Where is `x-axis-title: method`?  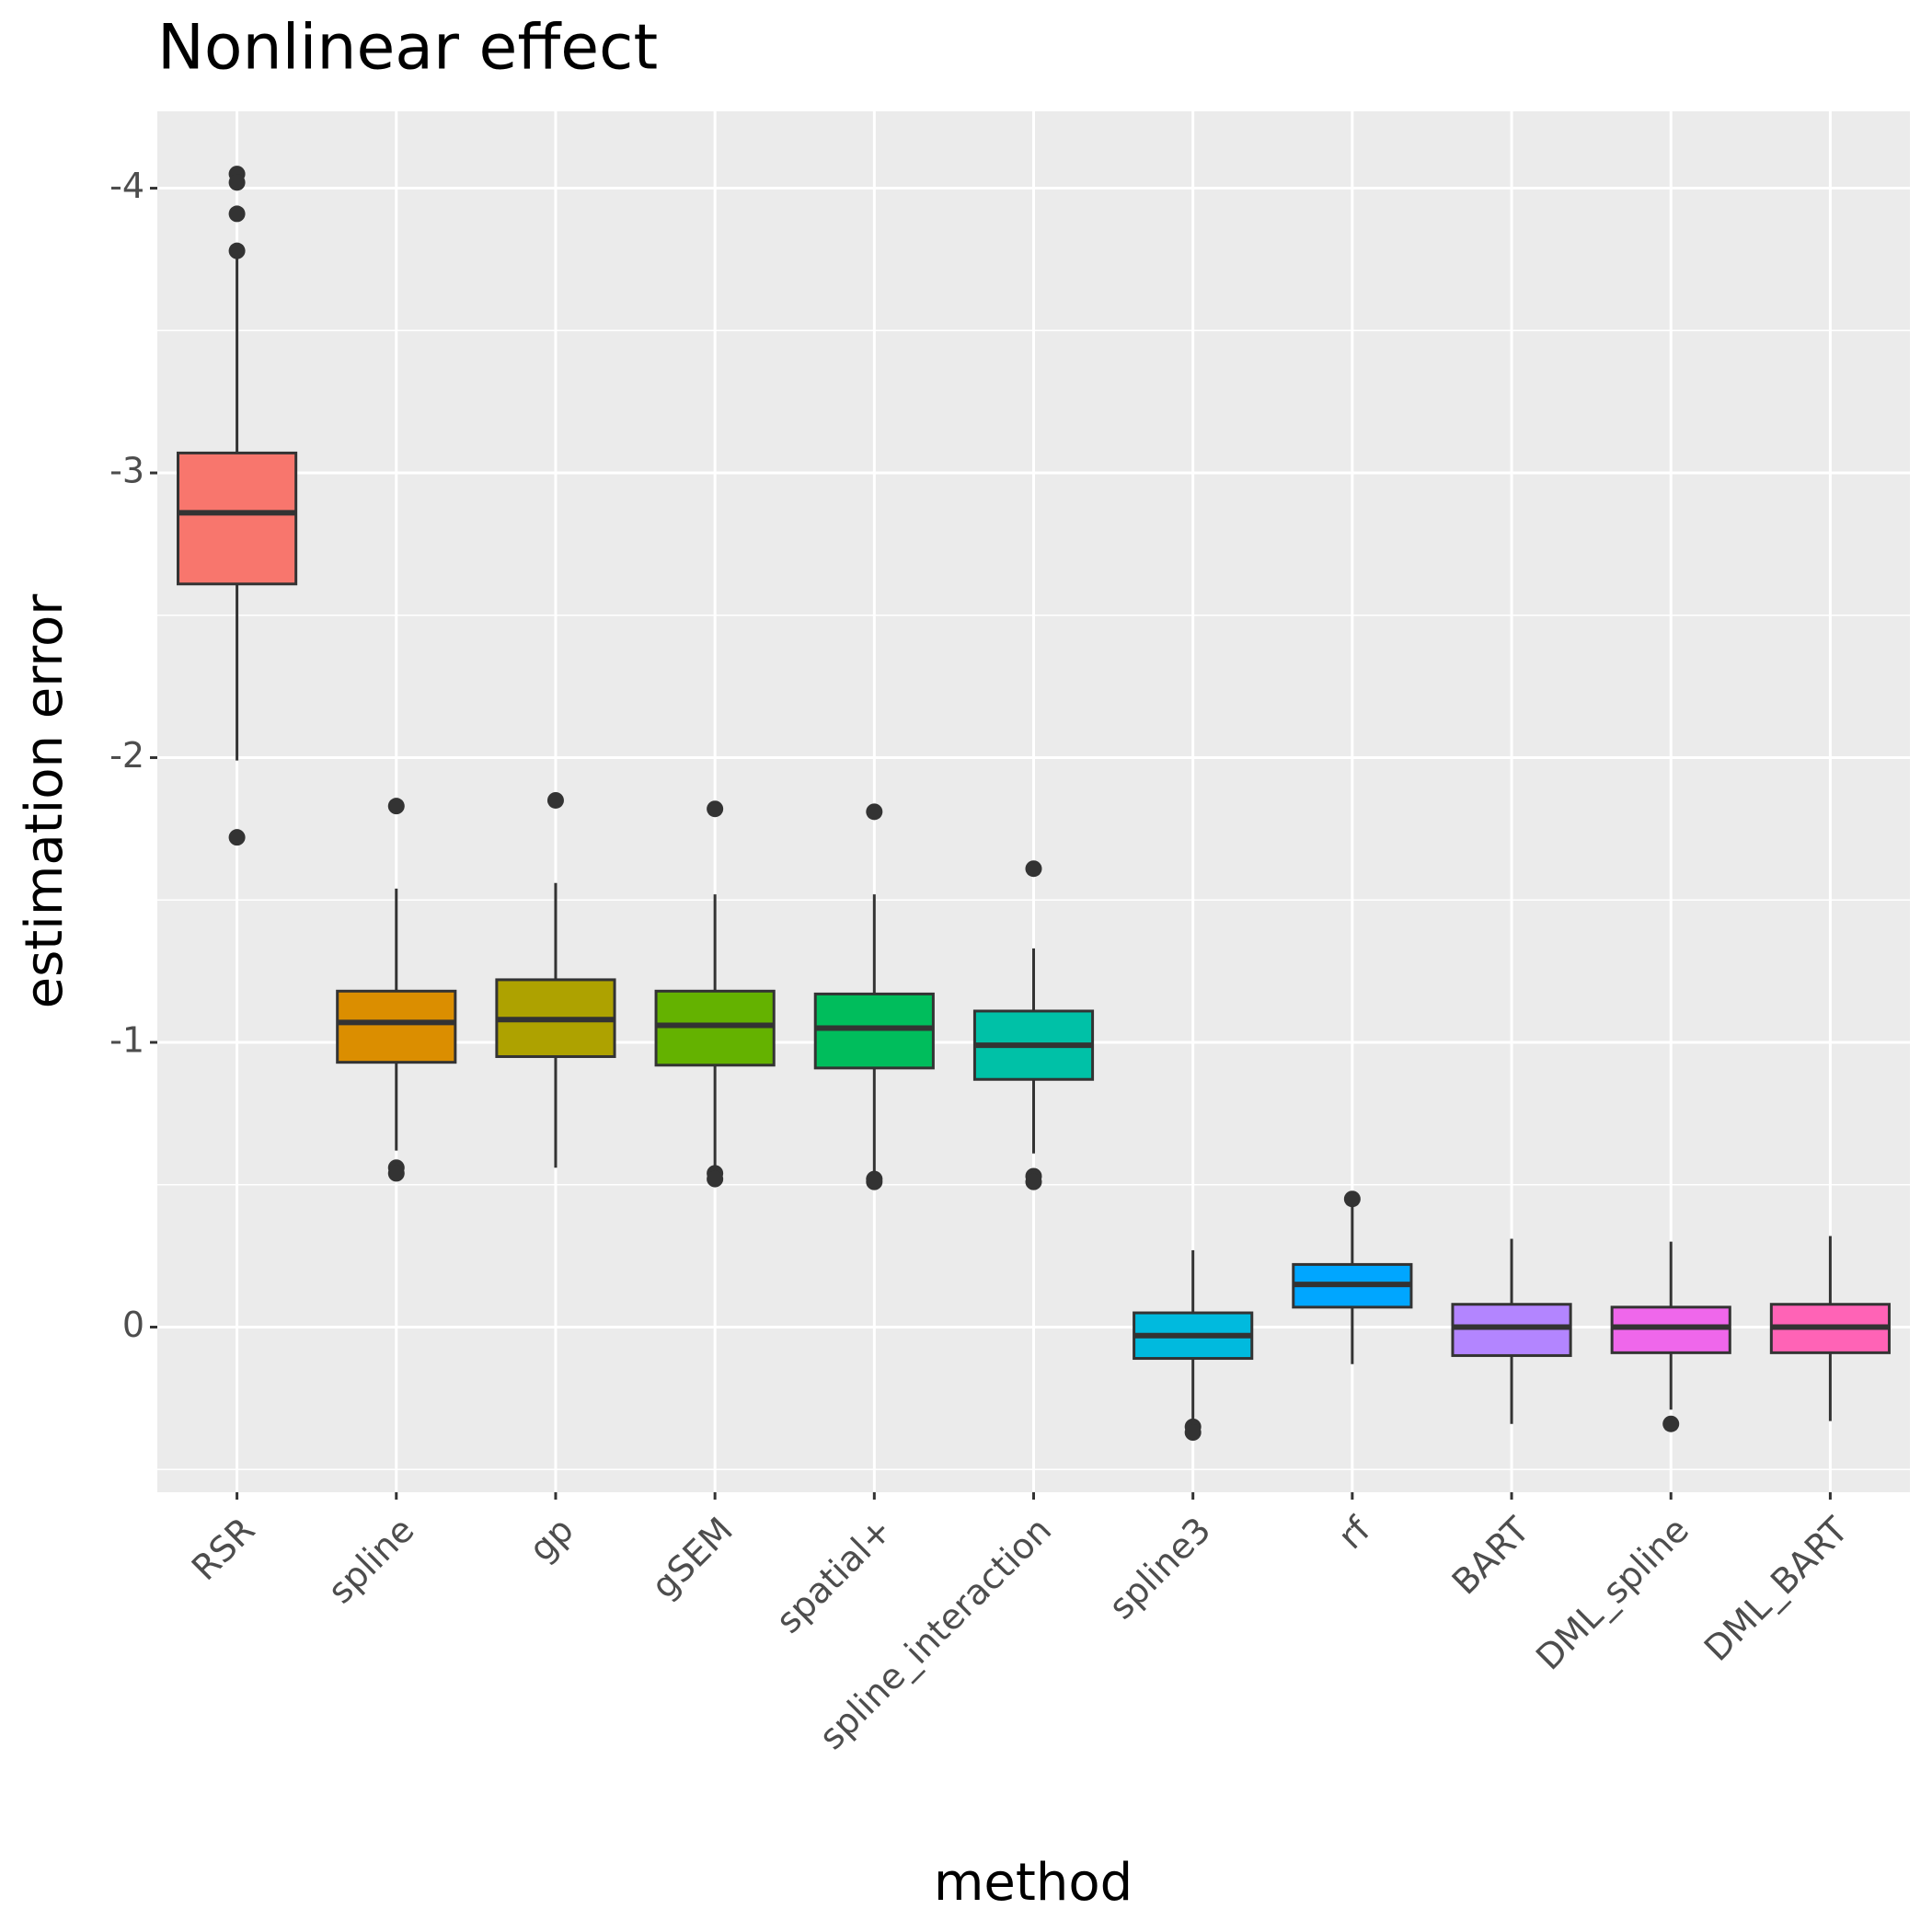 x-axis-title: method is located at coordinates (1033, 1883).